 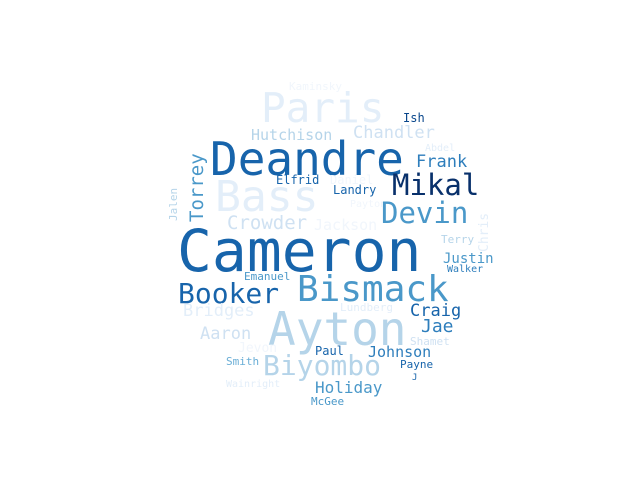 I want to click on word-terry: Terry, so click(x=458, y=239).